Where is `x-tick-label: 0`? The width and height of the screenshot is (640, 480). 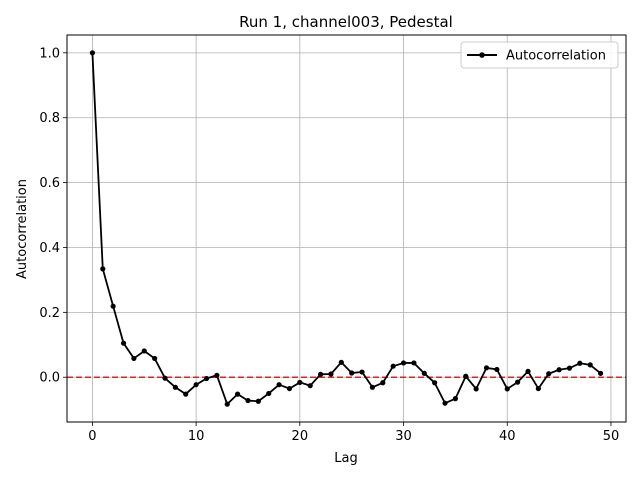 x-tick-label: 0 is located at coordinates (92, 436).